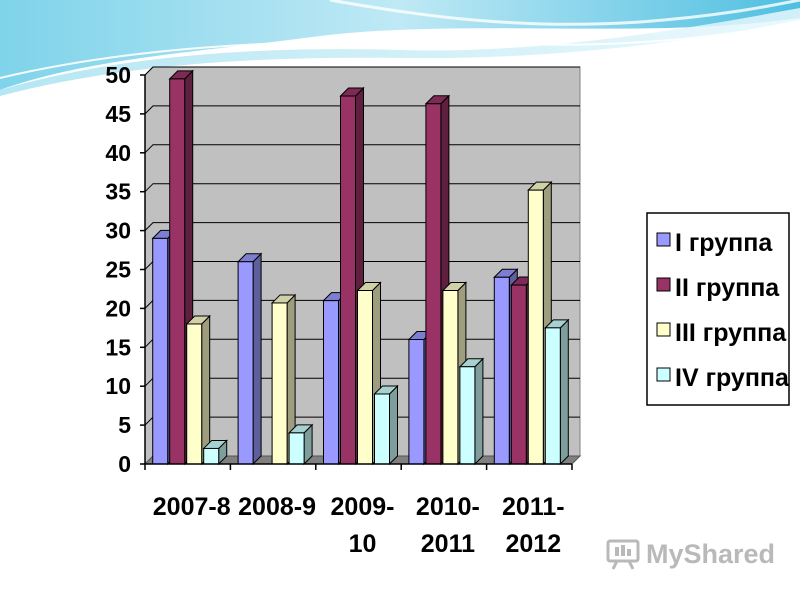  Describe the element at coordinates (277, 507) in the screenshot. I see `x-tick-label: 2008-9` at that location.